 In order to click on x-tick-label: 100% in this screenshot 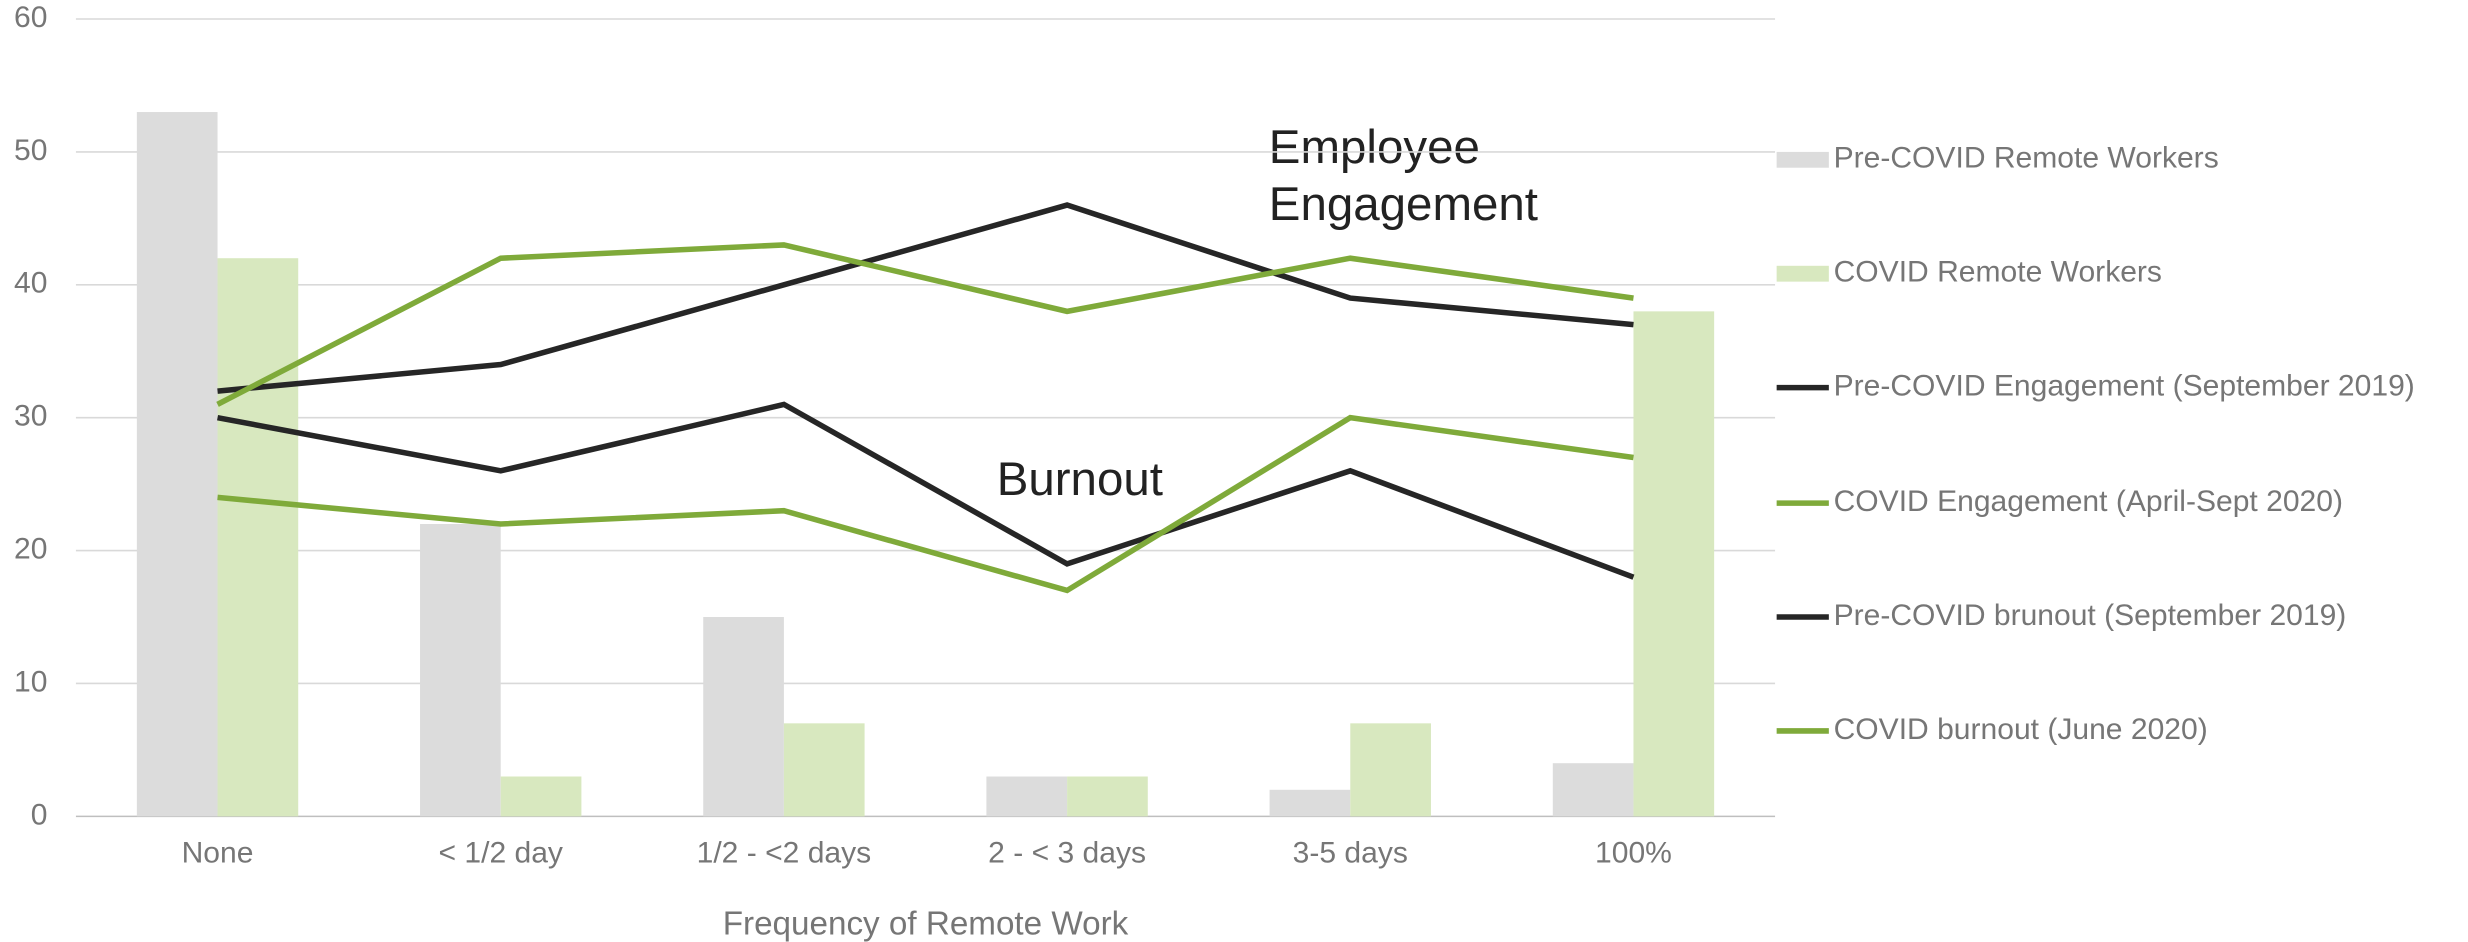, I will do `click(1633, 852)`.